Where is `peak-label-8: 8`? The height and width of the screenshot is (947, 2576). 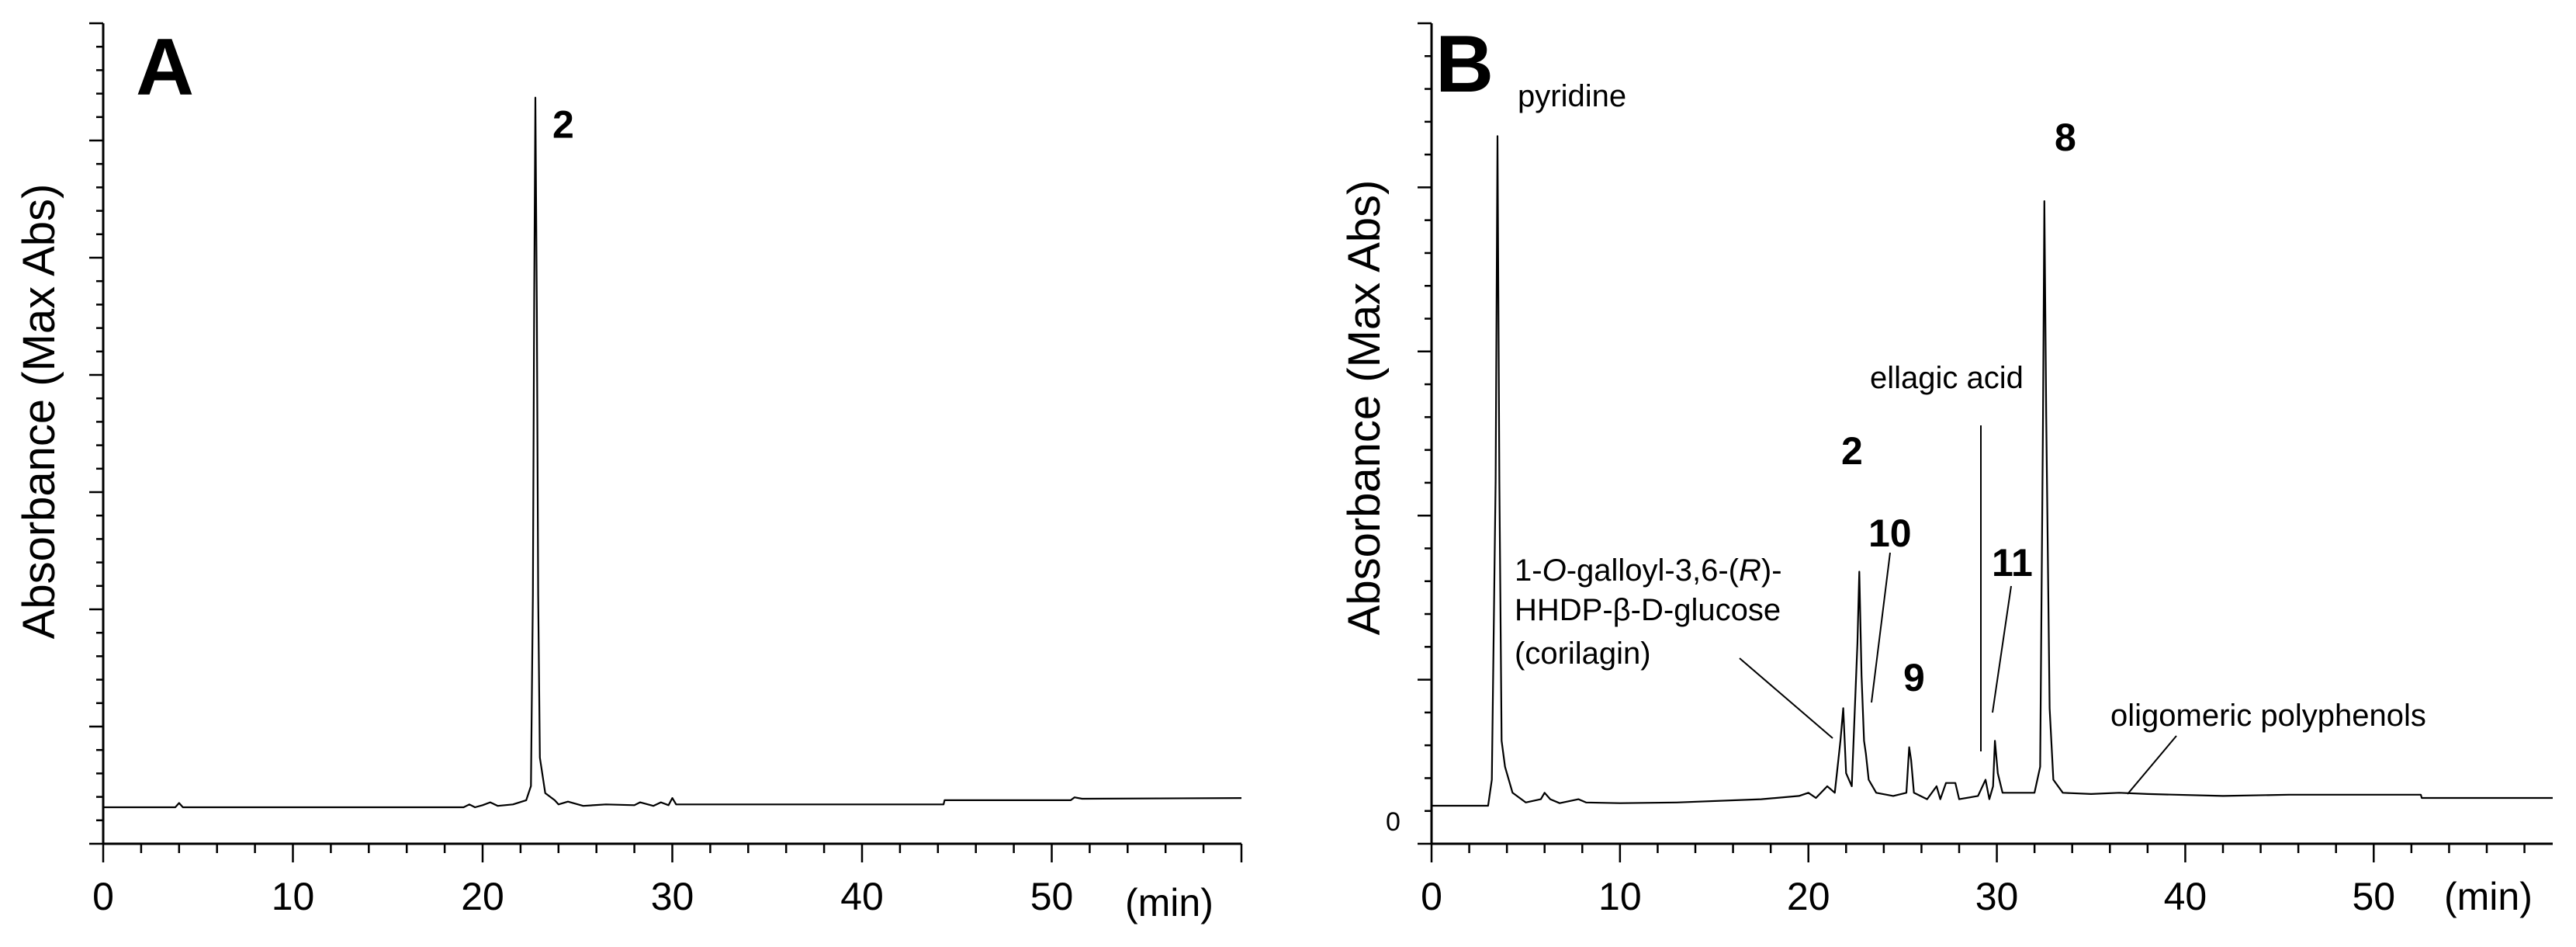 peak-label-8: 8 is located at coordinates (2065, 137).